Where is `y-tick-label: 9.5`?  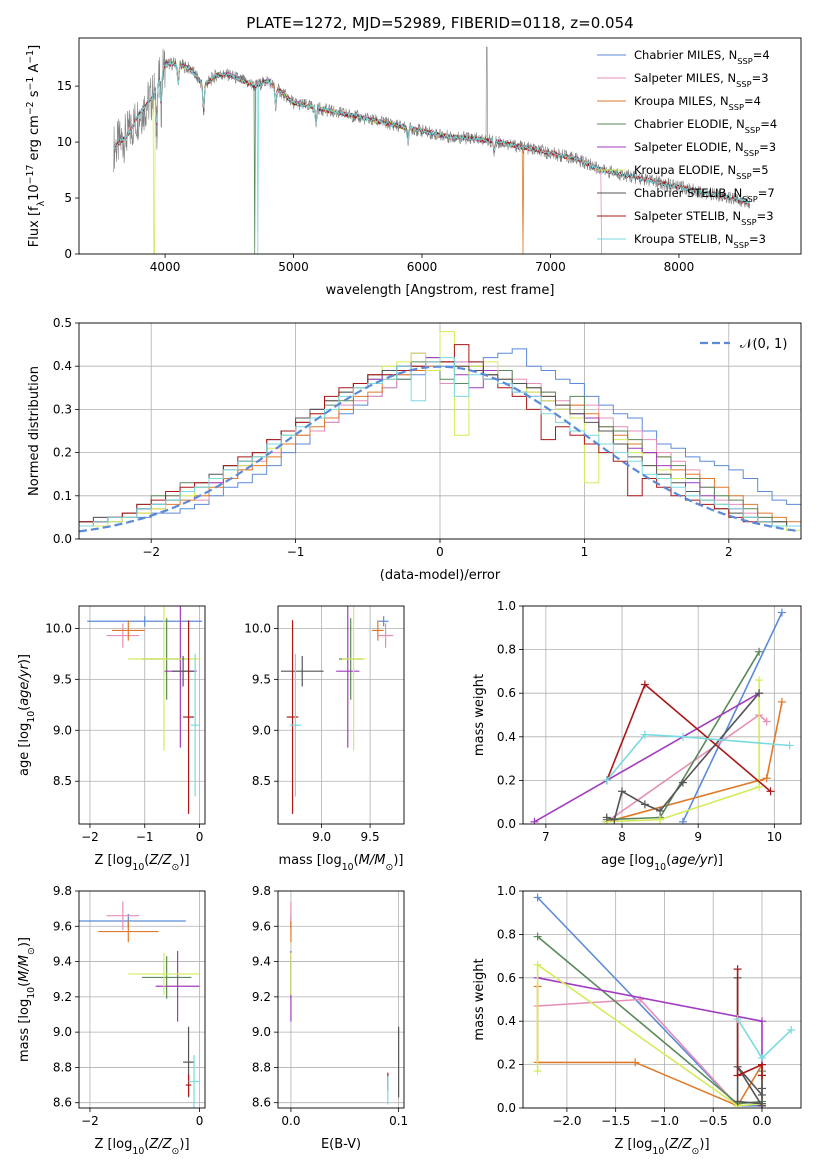
y-tick-label: 9.5 is located at coordinates (62, 679).